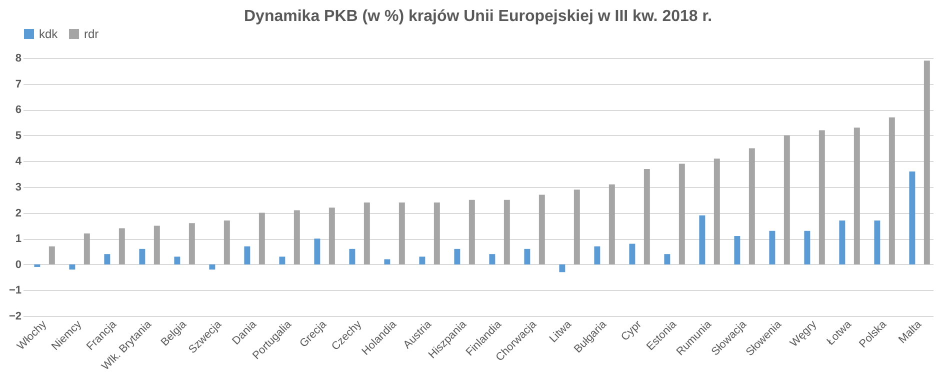 The height and width of the screenshot is (378, 945). I want to click on y-tick-label: 0, so click(18, 264).